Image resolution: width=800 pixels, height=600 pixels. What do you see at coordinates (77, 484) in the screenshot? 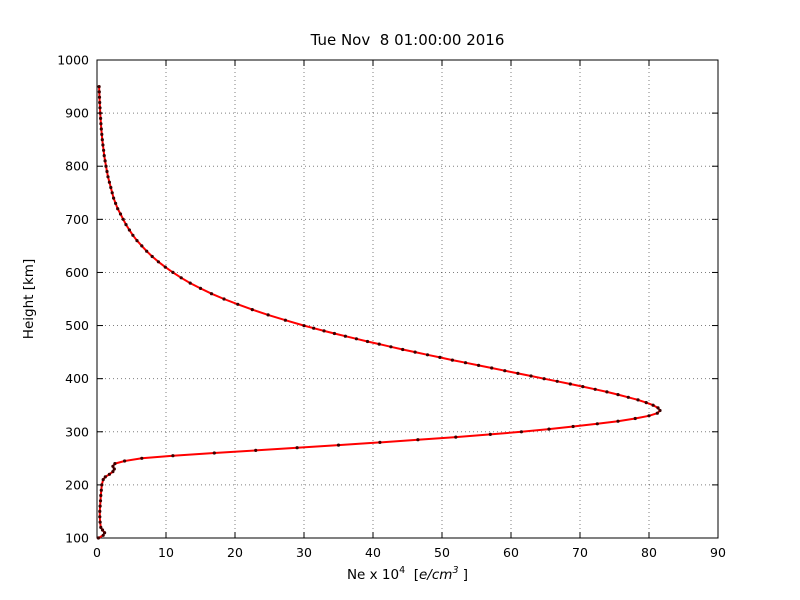
I see `y-tick-label: 200` at bounding box center [77, 484].